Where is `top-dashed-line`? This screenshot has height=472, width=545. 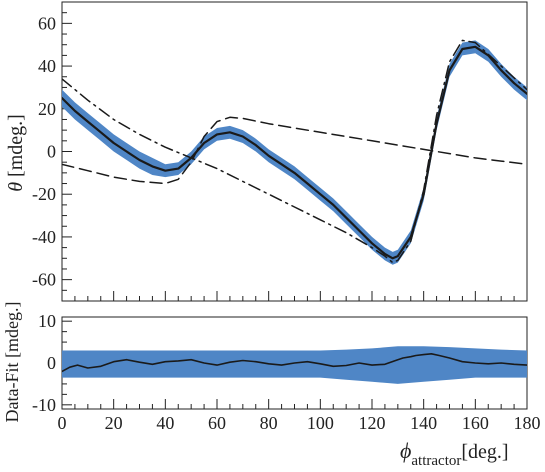
top-dashed-line is located at coordinates (294, 150).